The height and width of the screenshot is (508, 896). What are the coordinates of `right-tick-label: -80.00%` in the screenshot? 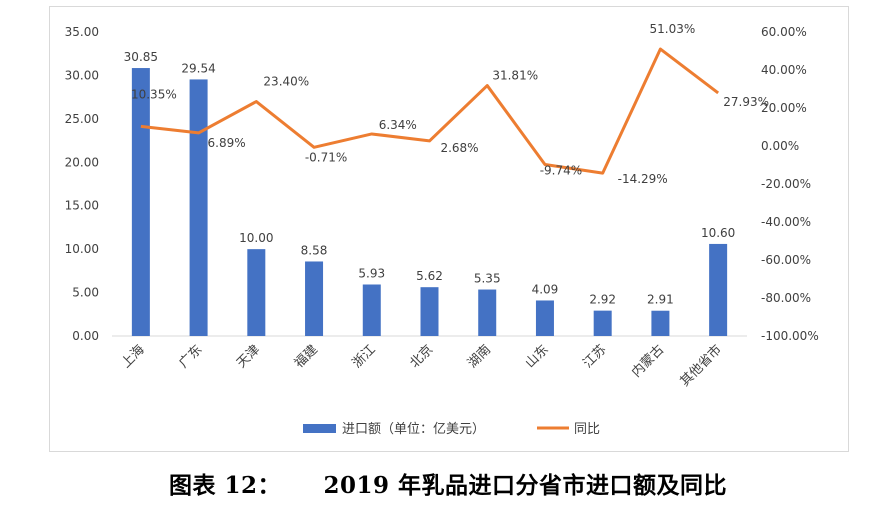 It's located at (786, 298).